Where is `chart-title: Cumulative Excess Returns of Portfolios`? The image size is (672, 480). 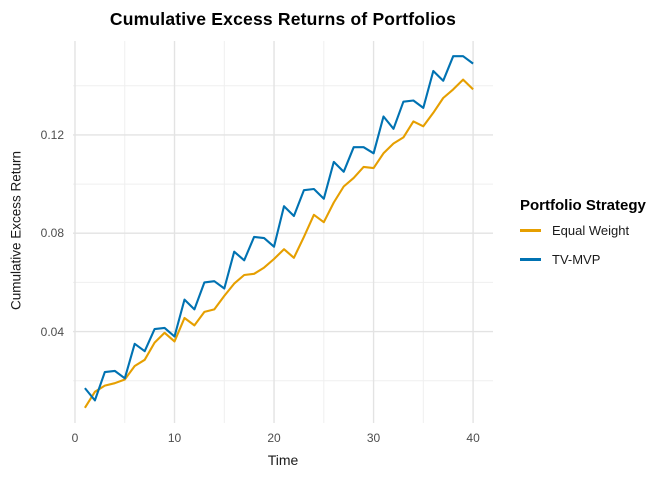 chart-title: Cumulative Excess Returns of Portfolios is located at coordinates (283, 19).